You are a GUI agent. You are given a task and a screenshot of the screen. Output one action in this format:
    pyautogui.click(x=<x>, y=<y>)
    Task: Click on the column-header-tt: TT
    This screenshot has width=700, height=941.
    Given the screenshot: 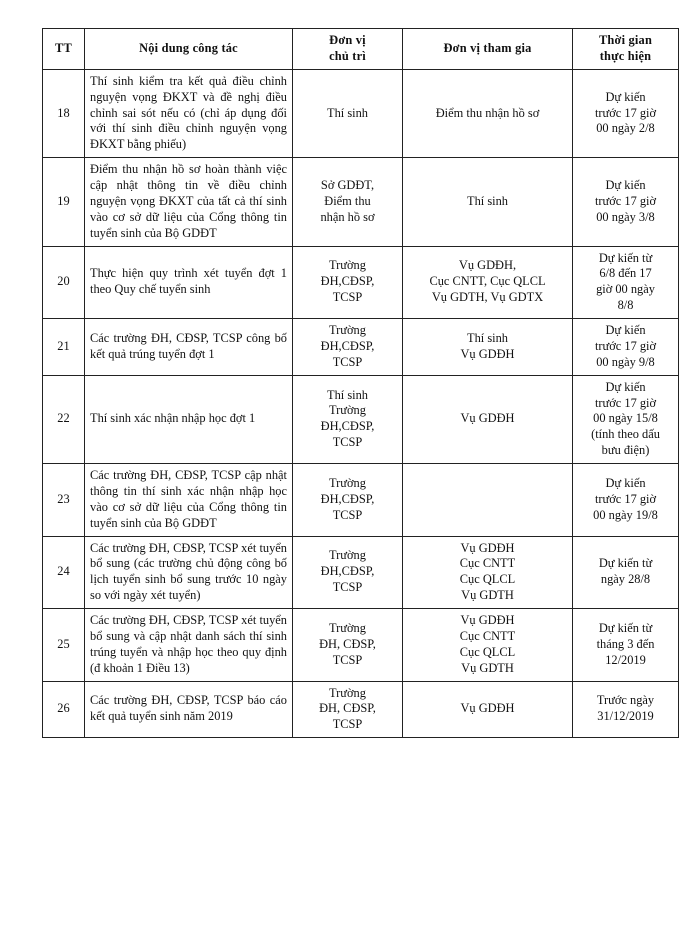 What is the action you would take?
    pyautogui.click(x=63, y=49)
    